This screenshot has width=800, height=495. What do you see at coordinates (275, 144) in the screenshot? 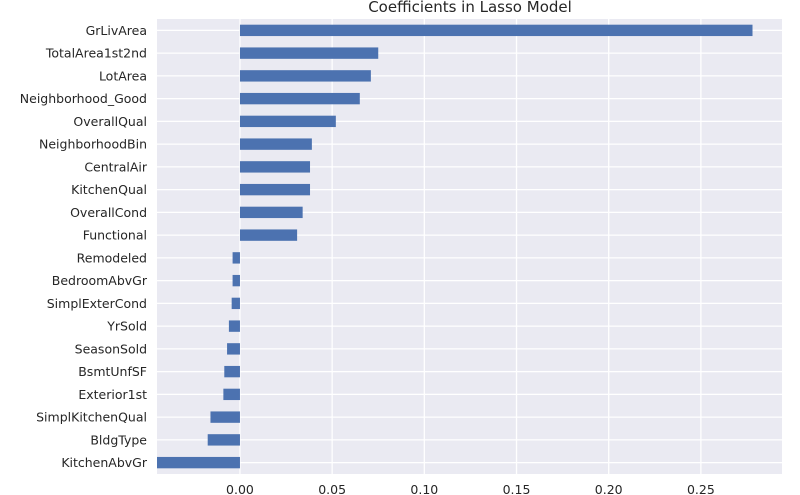
I see `bar-neighborhoodbin` at bounding box center [275, 144].